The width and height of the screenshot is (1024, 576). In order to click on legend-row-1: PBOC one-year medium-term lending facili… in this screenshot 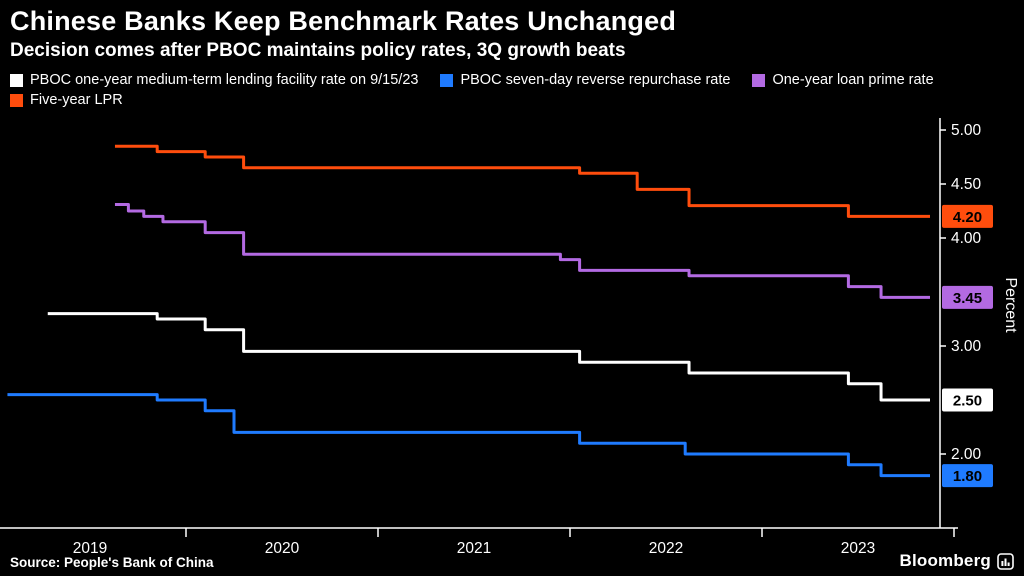, I will do `click(512, 80)`.